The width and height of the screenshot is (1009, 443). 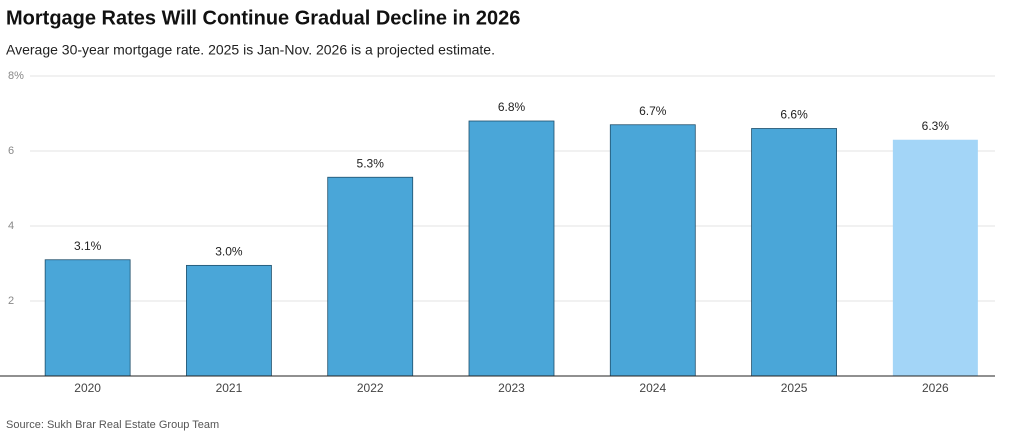 What do you see at coordinates (87, 388) in the screenshot?
I see `x-tick-label: 2020` at bounding box center [87, 388].